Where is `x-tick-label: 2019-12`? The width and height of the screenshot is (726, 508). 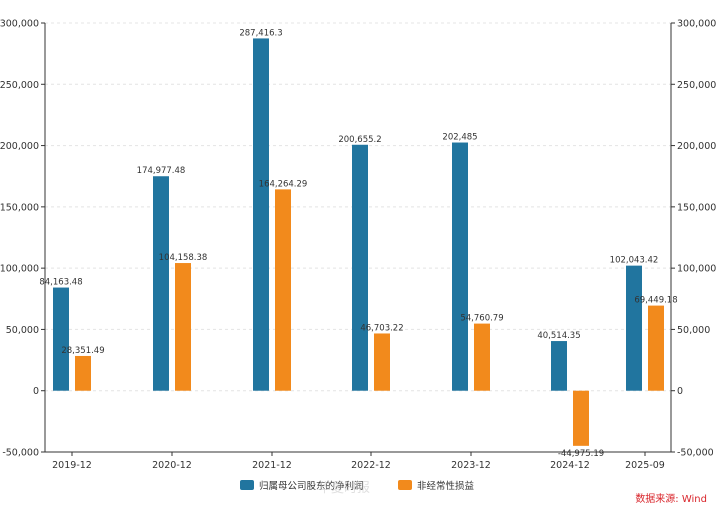 x-tick-label: 2019-12 is located at coordinates (72, 465).